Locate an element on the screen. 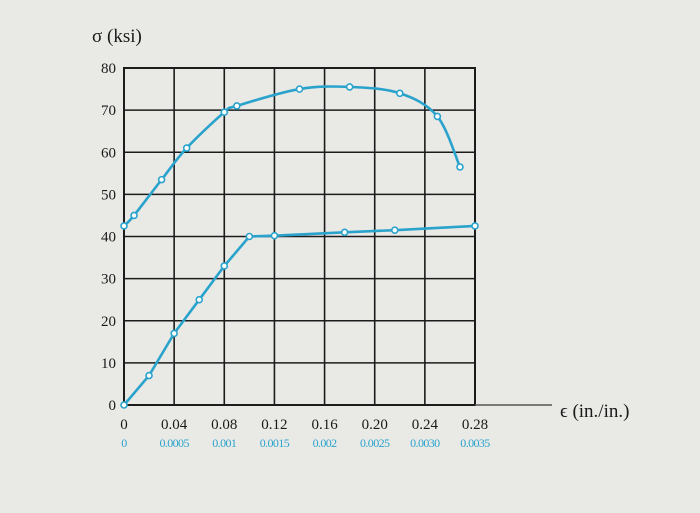  x-tick-label: 0.28 is located at coordinates (475, 425).